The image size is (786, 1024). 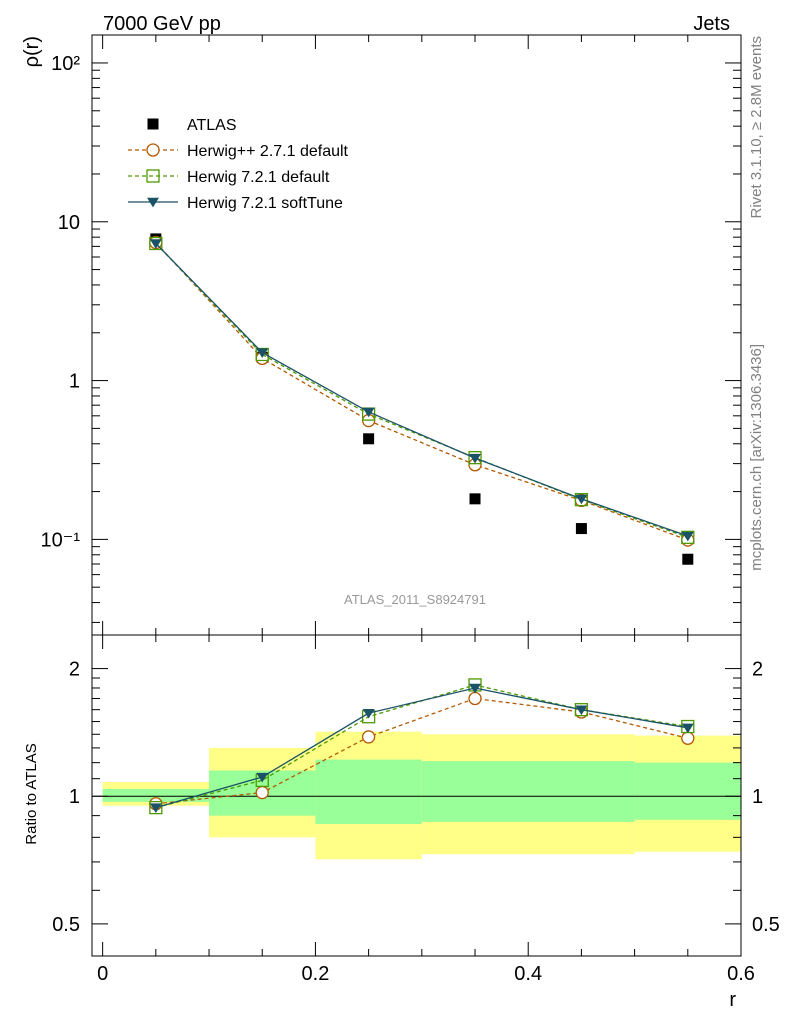 What do you see at coordinates (756, 457) in the screenshot?
I see `side-text-bottom: mcplots.cern.ch [arXiv:1306.3436]` at bounding box center [756, 457].